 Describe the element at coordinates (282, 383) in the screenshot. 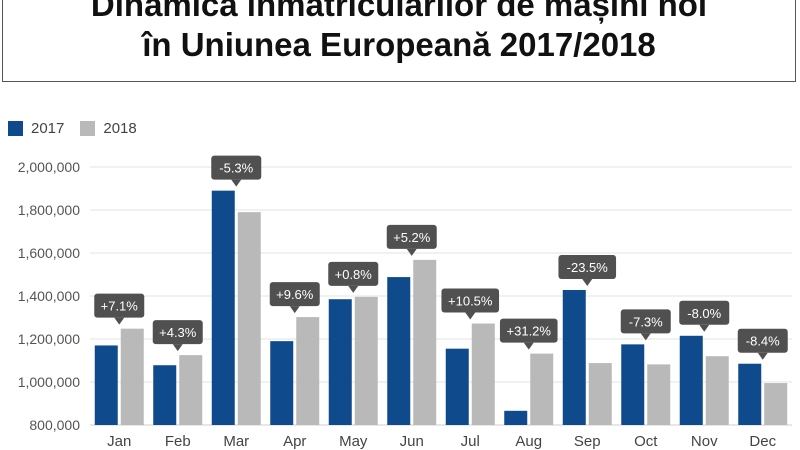

I see `bar-2017-apr` at that location.